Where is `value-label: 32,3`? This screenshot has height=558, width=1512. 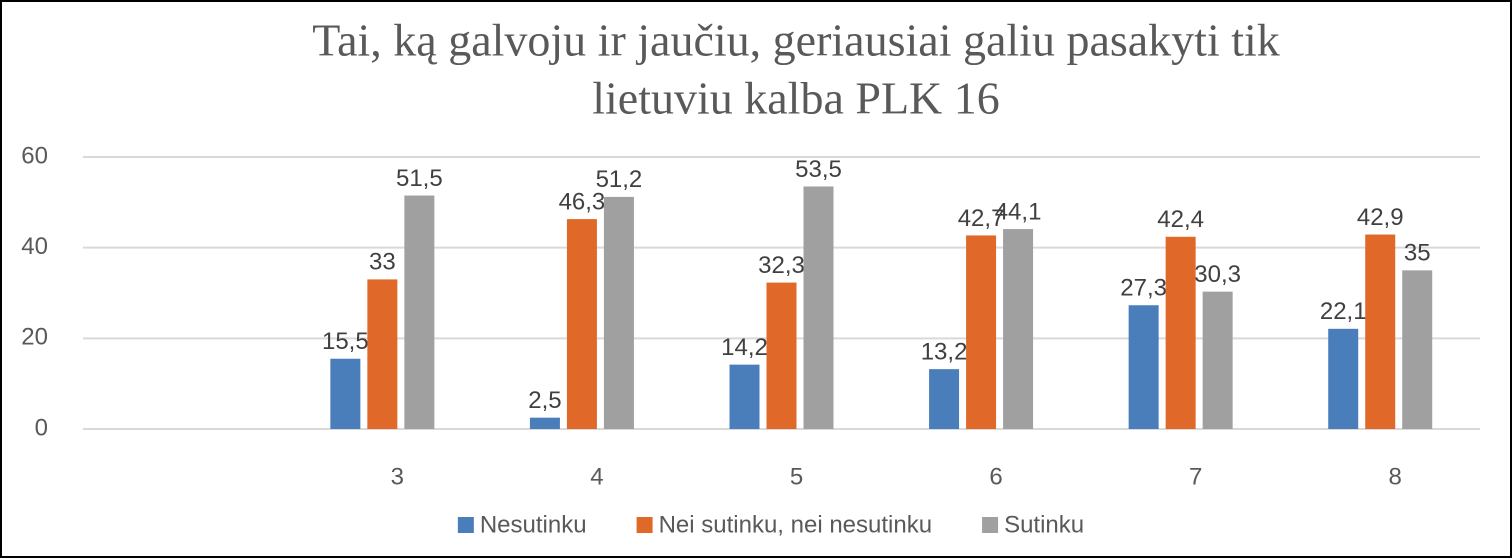 value-label: 32,3 is located at coordinates (781, 265).